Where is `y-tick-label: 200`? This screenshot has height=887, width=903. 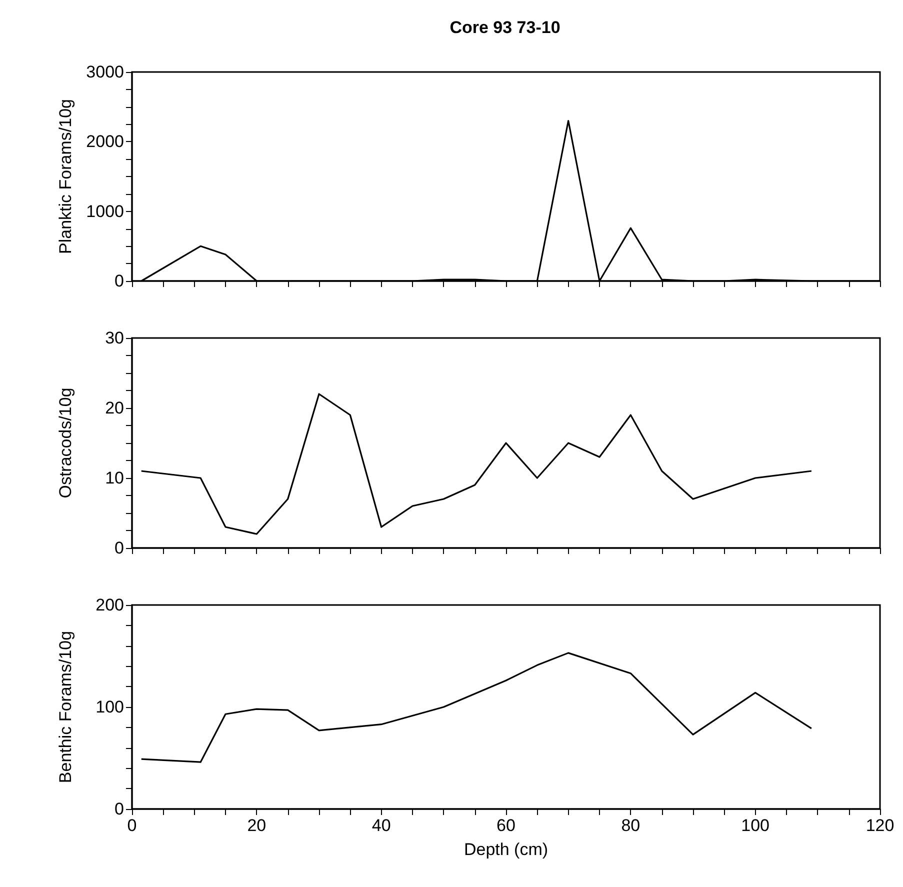 y-tick-label: 200 is located at coordinates (110, 605).